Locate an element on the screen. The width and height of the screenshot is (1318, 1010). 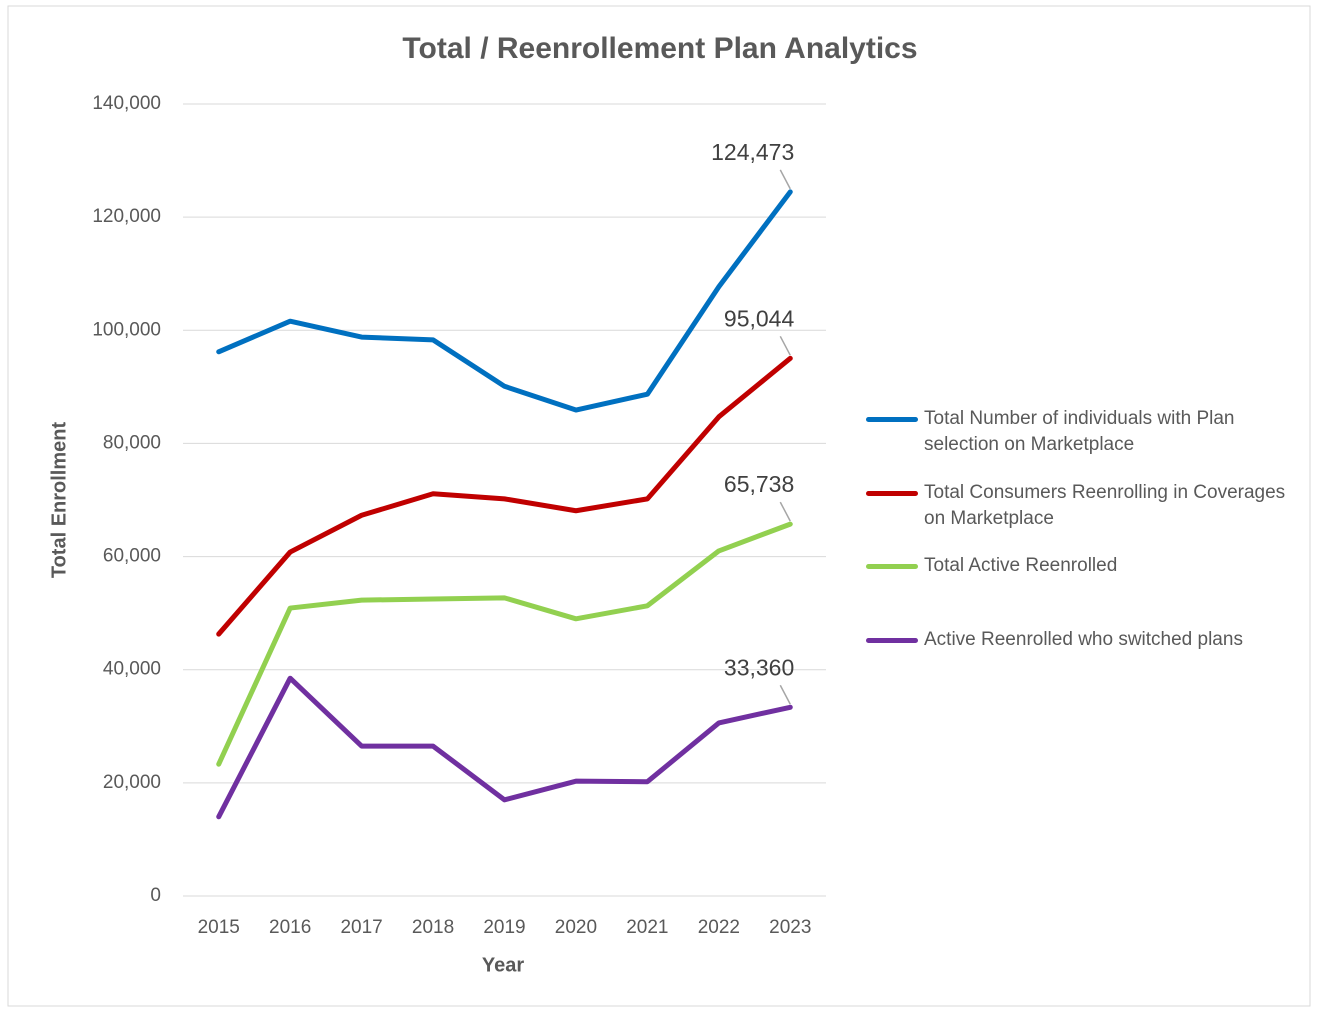
y-axis-label: Total Enrollment is located at coordinates (59, 500).